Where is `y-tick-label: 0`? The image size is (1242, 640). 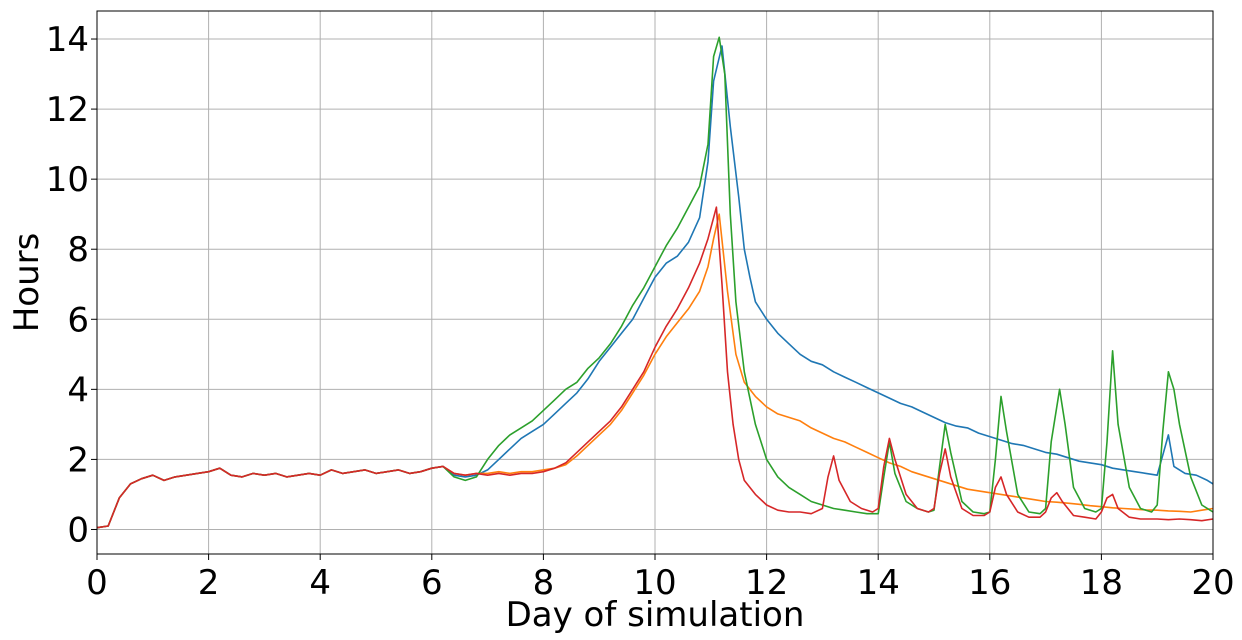 y-tick-label: 0 is located at coordinates (78, 530).